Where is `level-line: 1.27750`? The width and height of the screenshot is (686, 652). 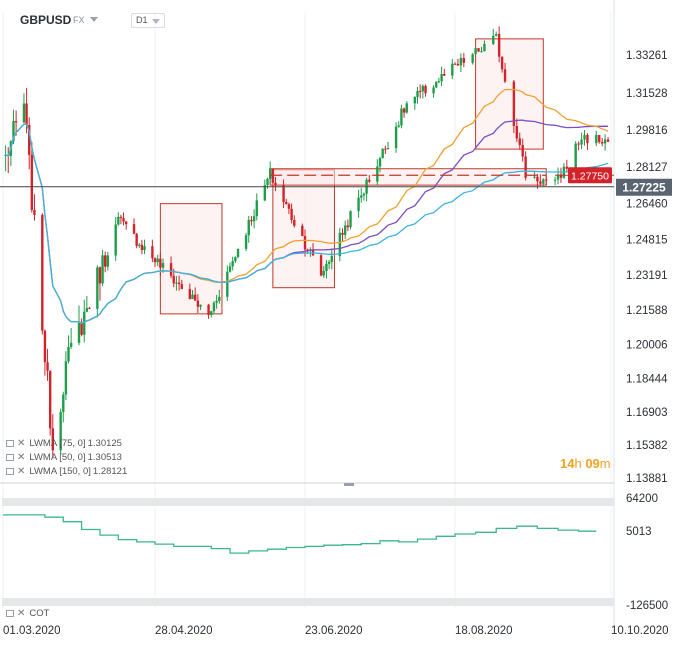 level-line: 1.27750 is located at coordinates (442, 175).